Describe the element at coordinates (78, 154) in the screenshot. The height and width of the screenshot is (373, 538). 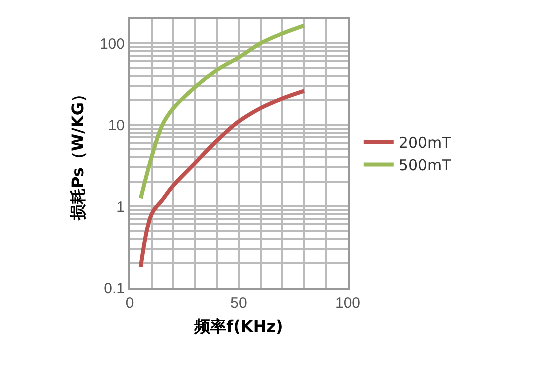
I see `y-axis-title: 损耗Ps（W/KG）` at that location.